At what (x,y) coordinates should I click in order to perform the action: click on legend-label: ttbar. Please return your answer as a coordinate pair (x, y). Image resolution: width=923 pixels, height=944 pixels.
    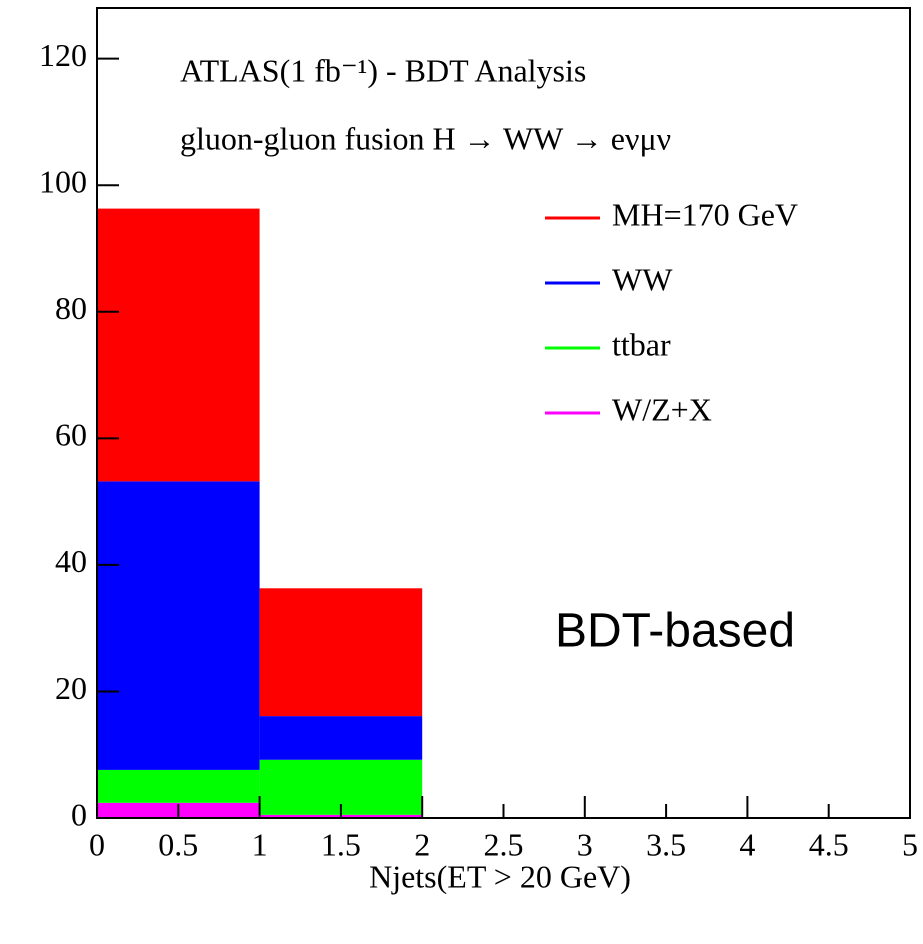
    Looking at the image, I should click on (641, 344).